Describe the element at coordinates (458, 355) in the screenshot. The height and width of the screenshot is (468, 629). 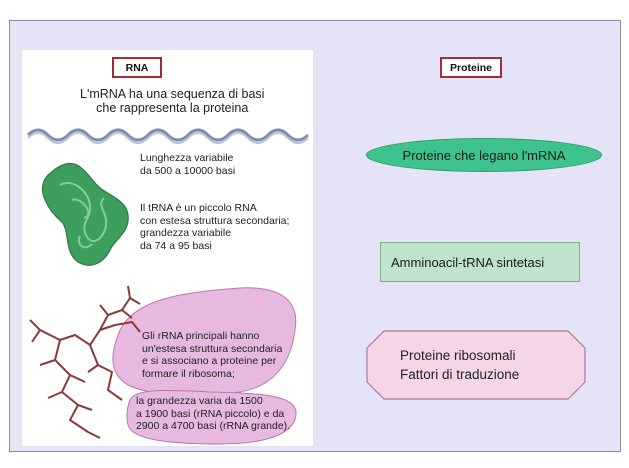
I see `ribosomal-proteins-label: Proteine ribosomali` at that location.